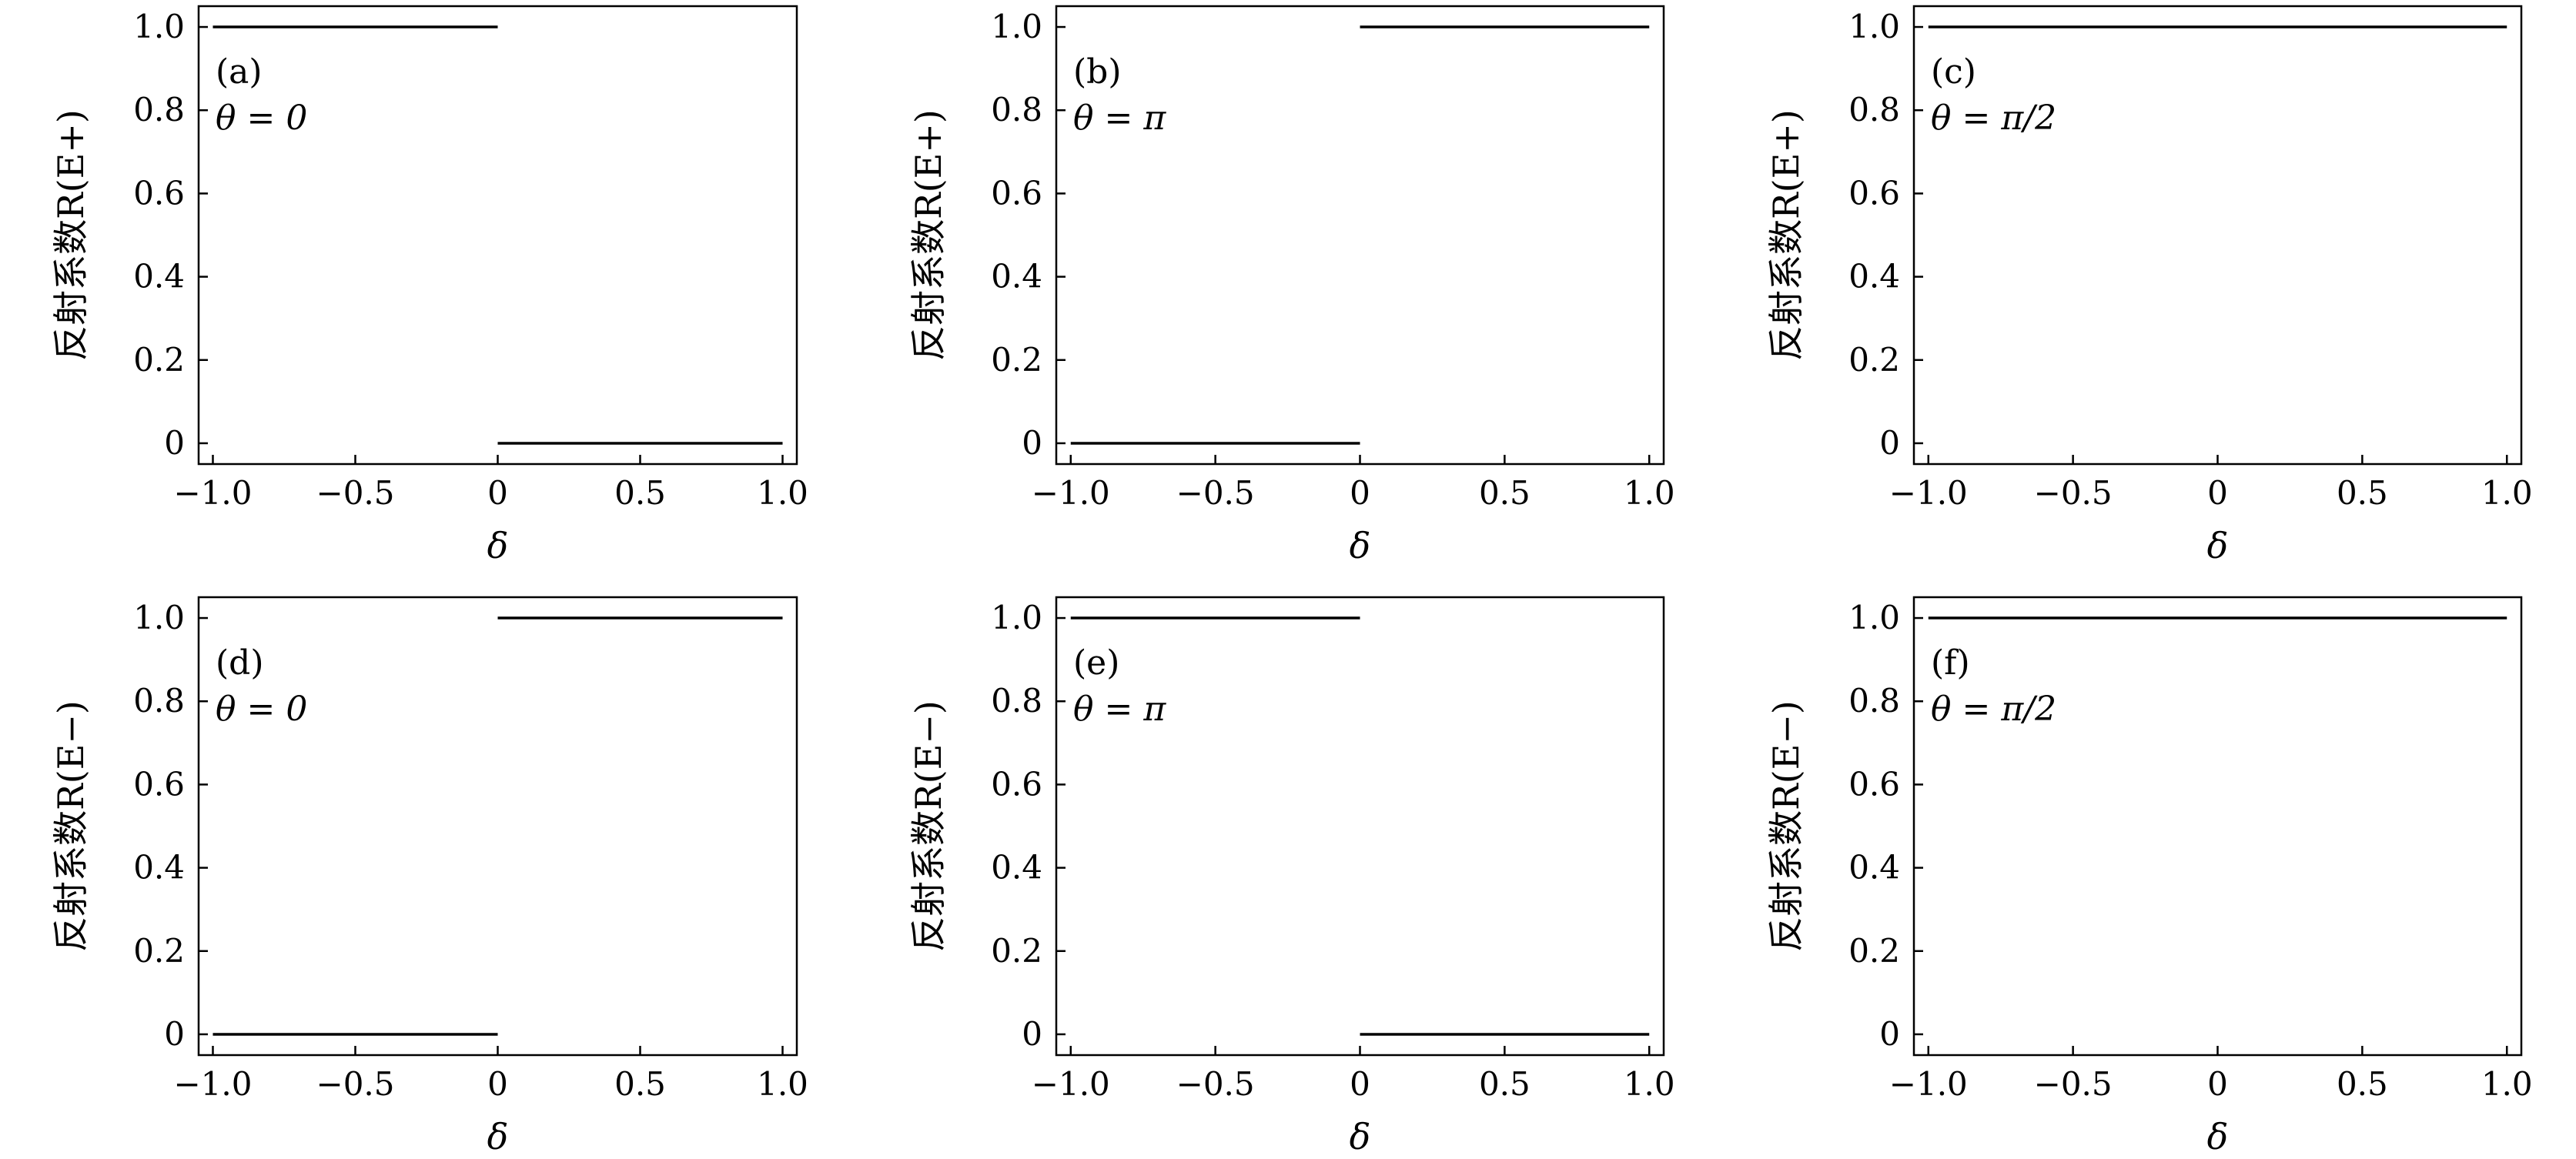 This screenshot has width=2576, height=1159. What do you see at coordinates (1098, 72) in the screenshot?
I see `panel-label: (b)` at bounding box center [1098, 72].